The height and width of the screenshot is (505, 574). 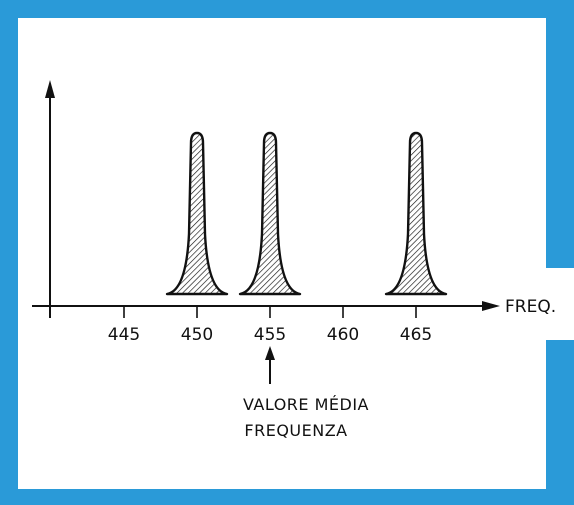 I want to click on tick-label-455: 455, so click(x=270, y=335).